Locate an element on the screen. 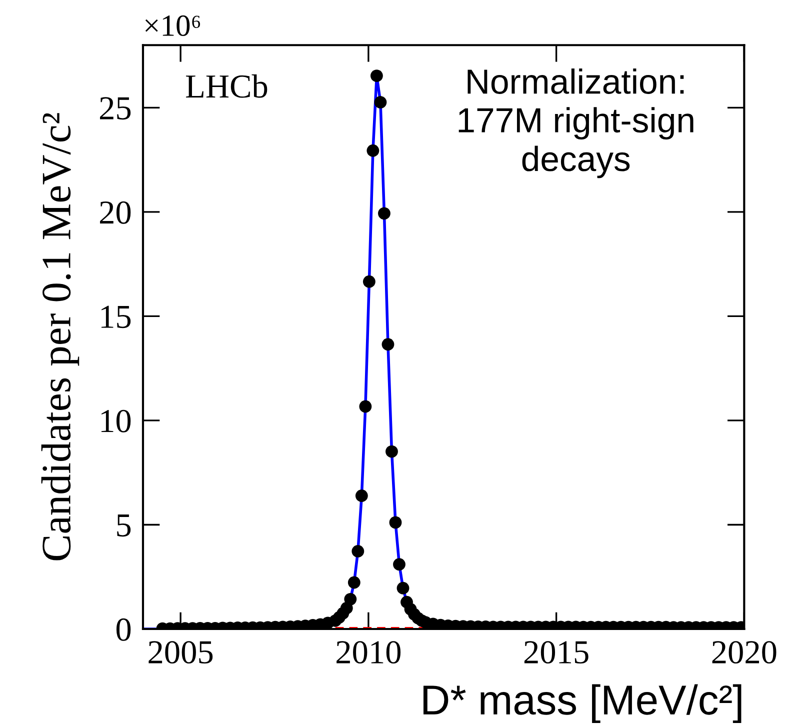 The height and width of the screenshot is (728, 790). x-tick-label: 2015 is located at coordinates (556, 652).